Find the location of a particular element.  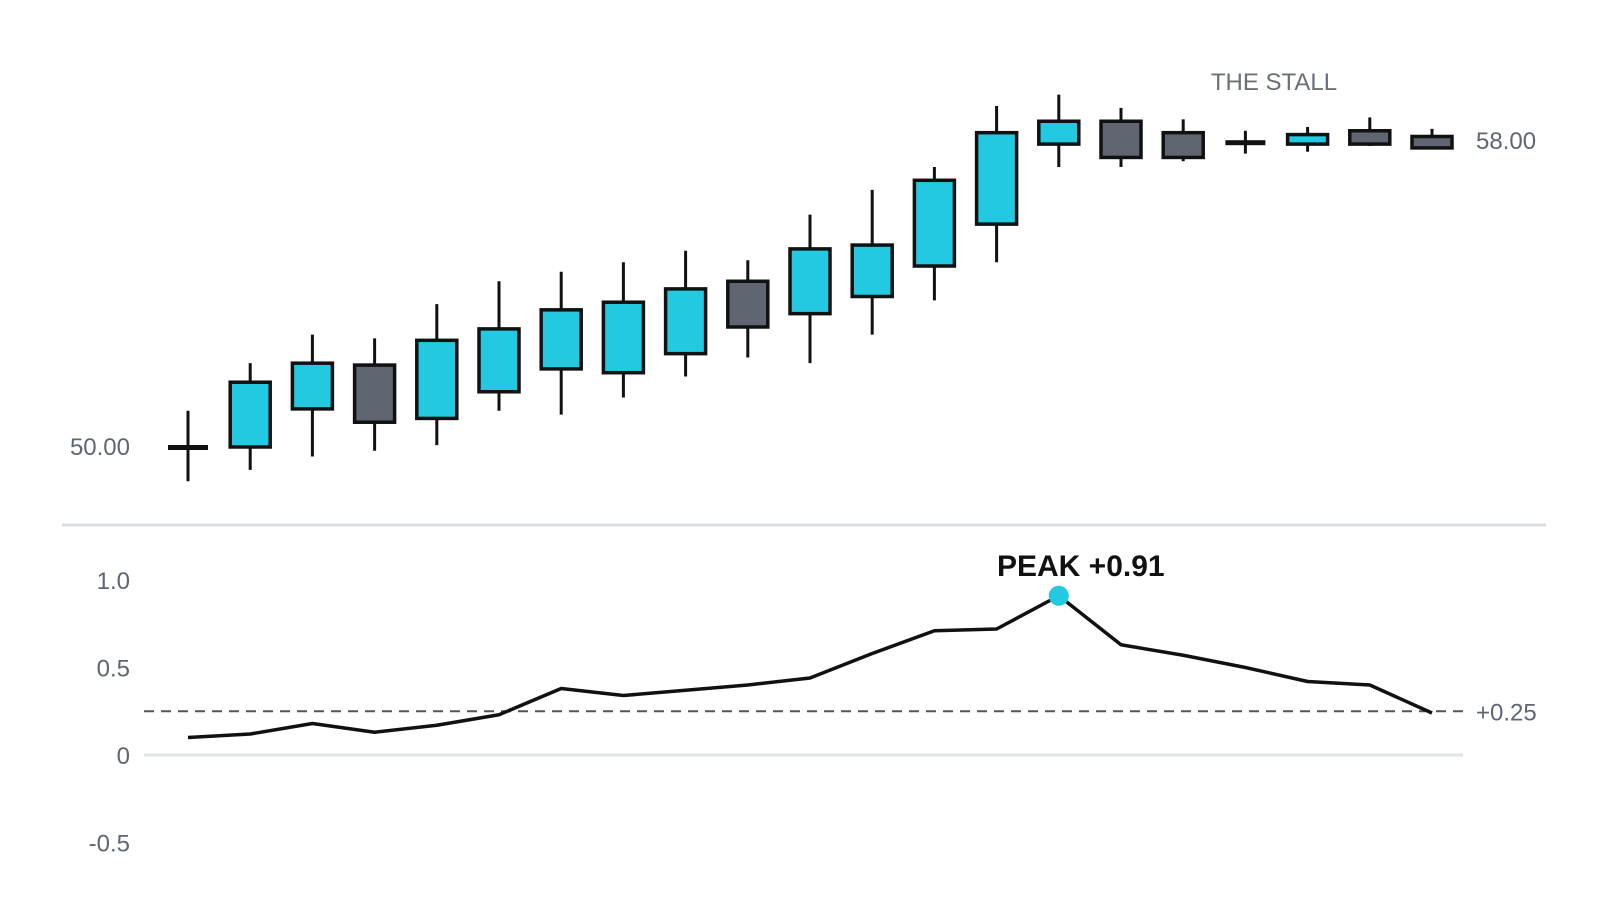

annotation-label: THE STALL is located at coordinates (1274, 82).